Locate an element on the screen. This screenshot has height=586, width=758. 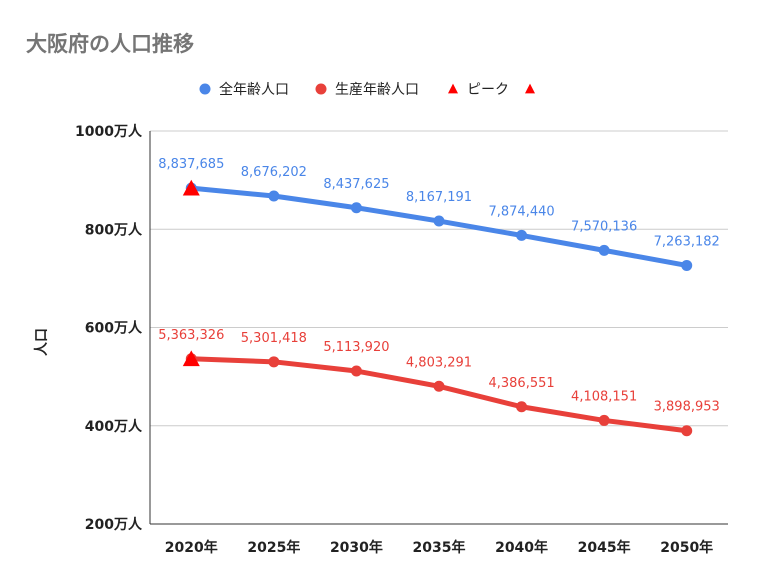
legend-label-2: ピーク is located at coordinates (488, 90).